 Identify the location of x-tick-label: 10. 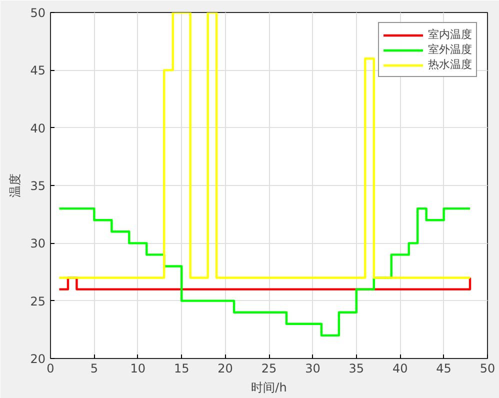
(138, 369).